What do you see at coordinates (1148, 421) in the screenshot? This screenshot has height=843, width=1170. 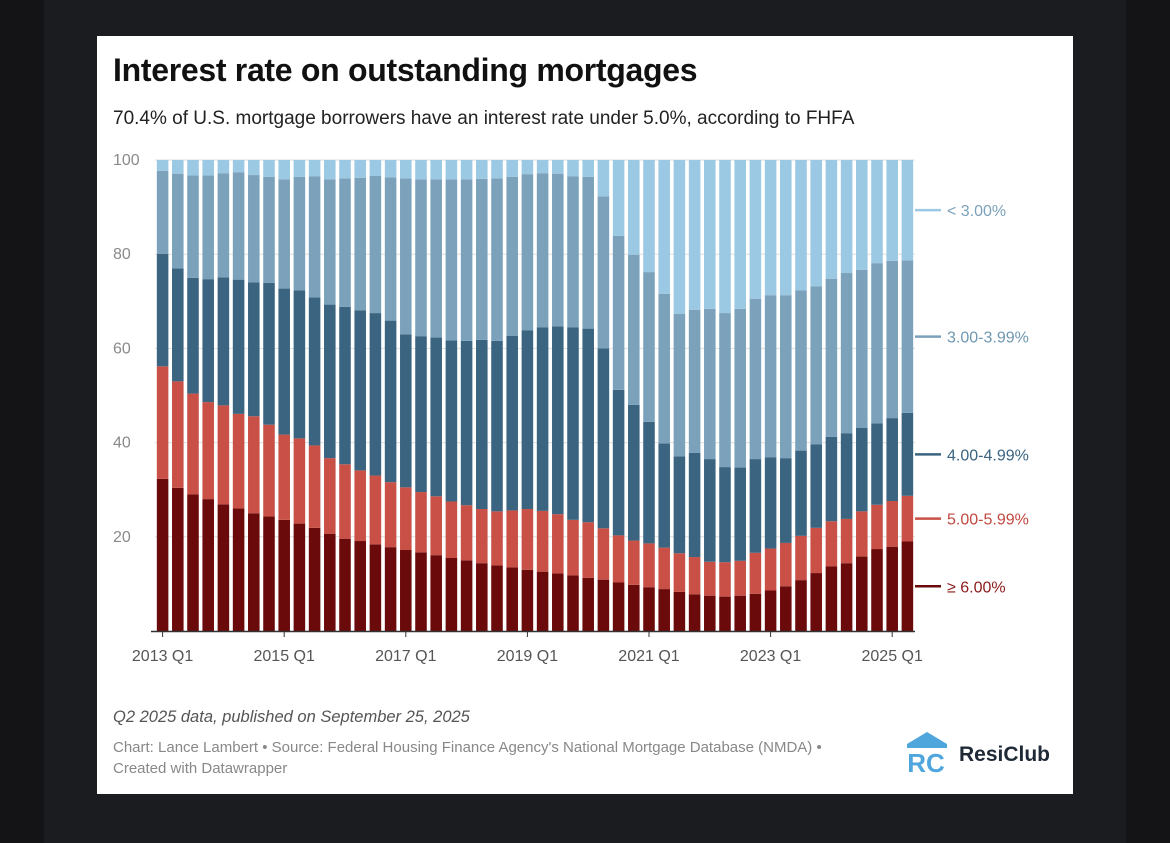 I see `right-backdrop` at bounding box center [1148, 421].